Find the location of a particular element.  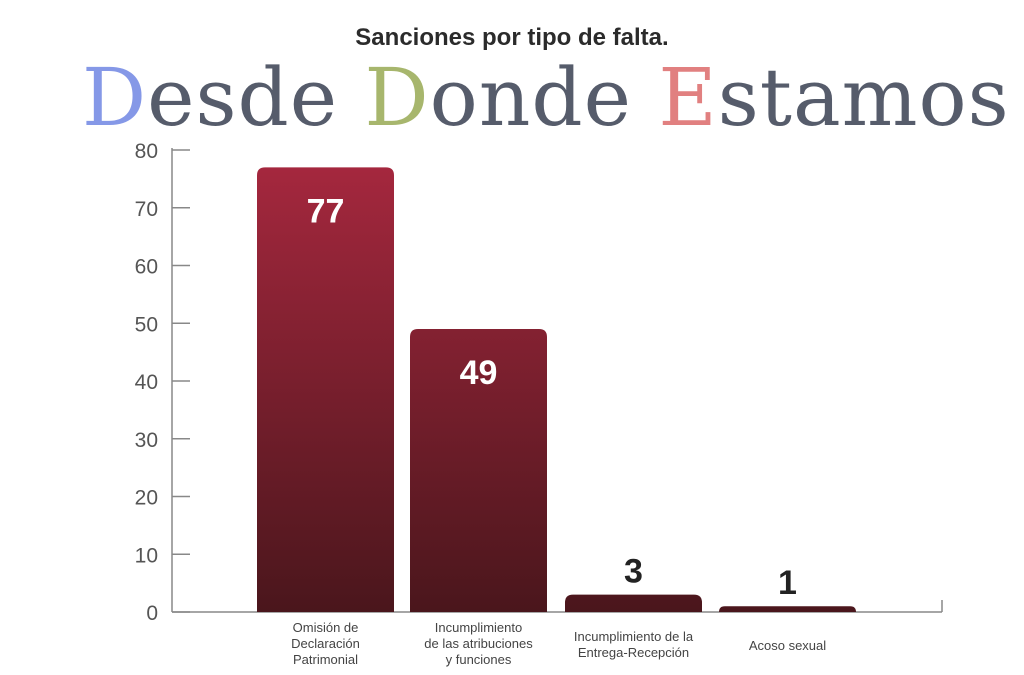

x-tick-label: Patrimonial is located at coordinates (325, 659).